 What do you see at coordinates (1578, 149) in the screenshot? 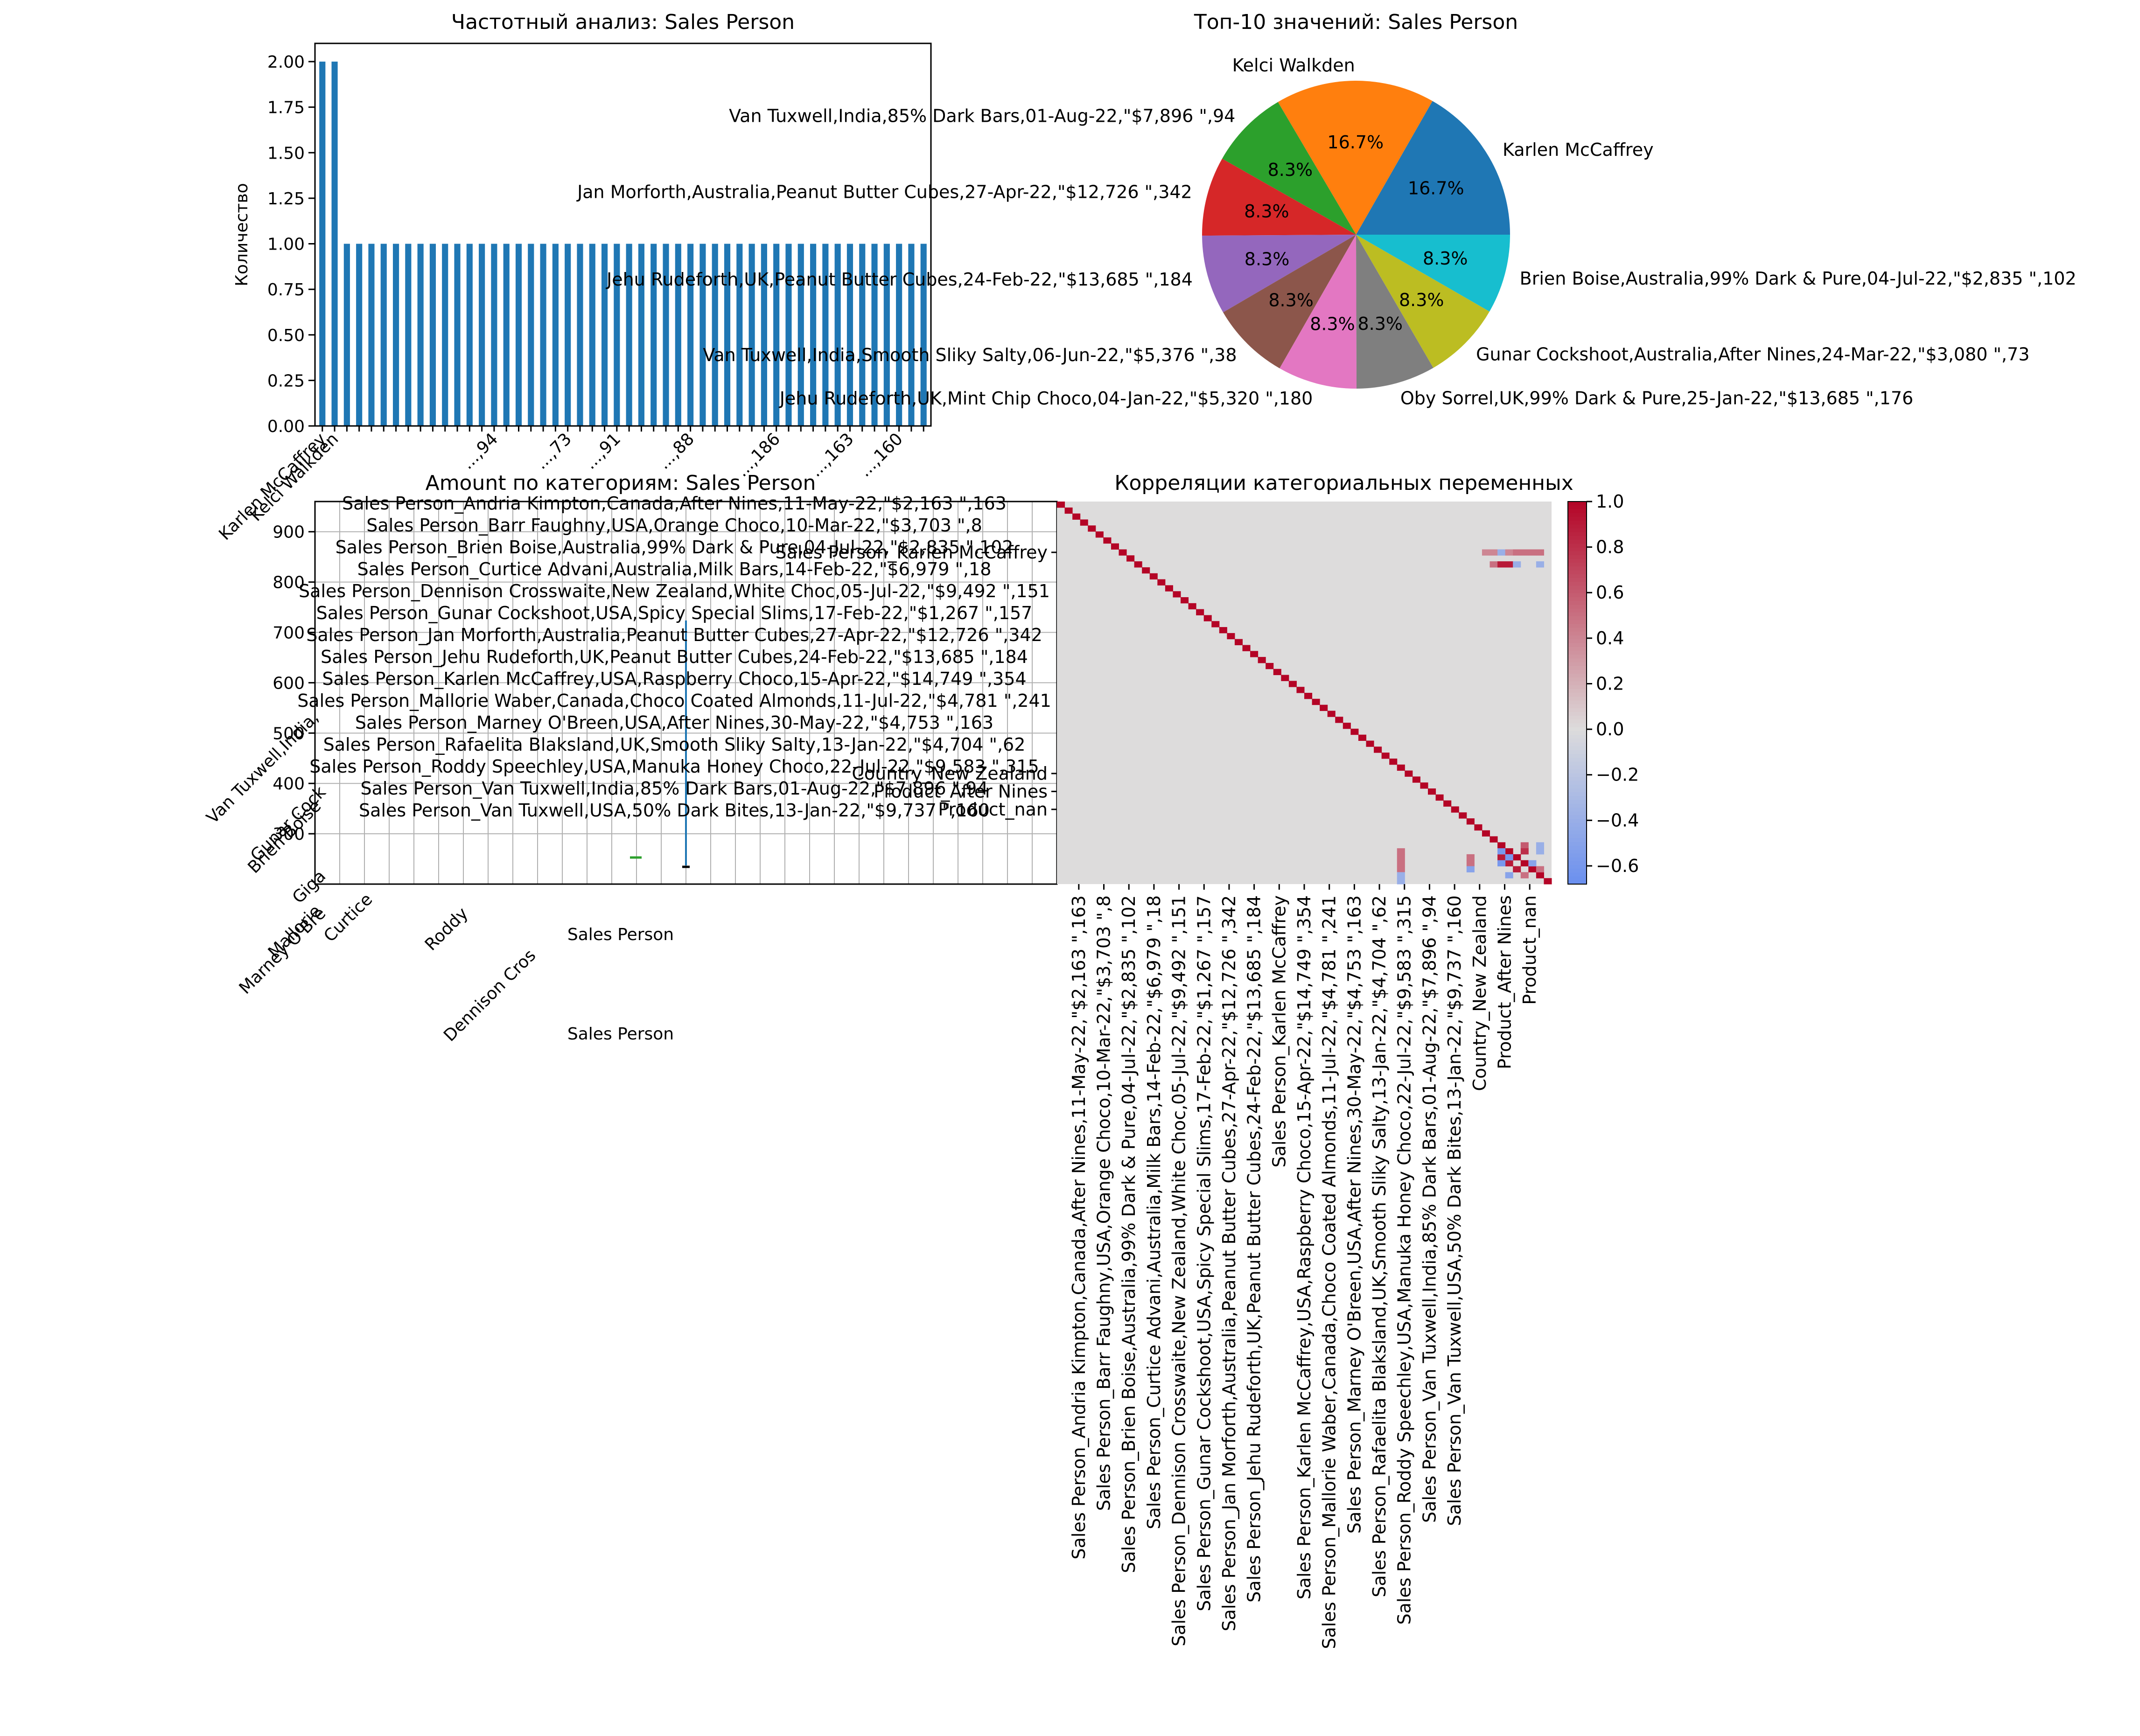
I see `pie-slice-label: Karlen McCaffrey` at bounding box center [1578, 149].